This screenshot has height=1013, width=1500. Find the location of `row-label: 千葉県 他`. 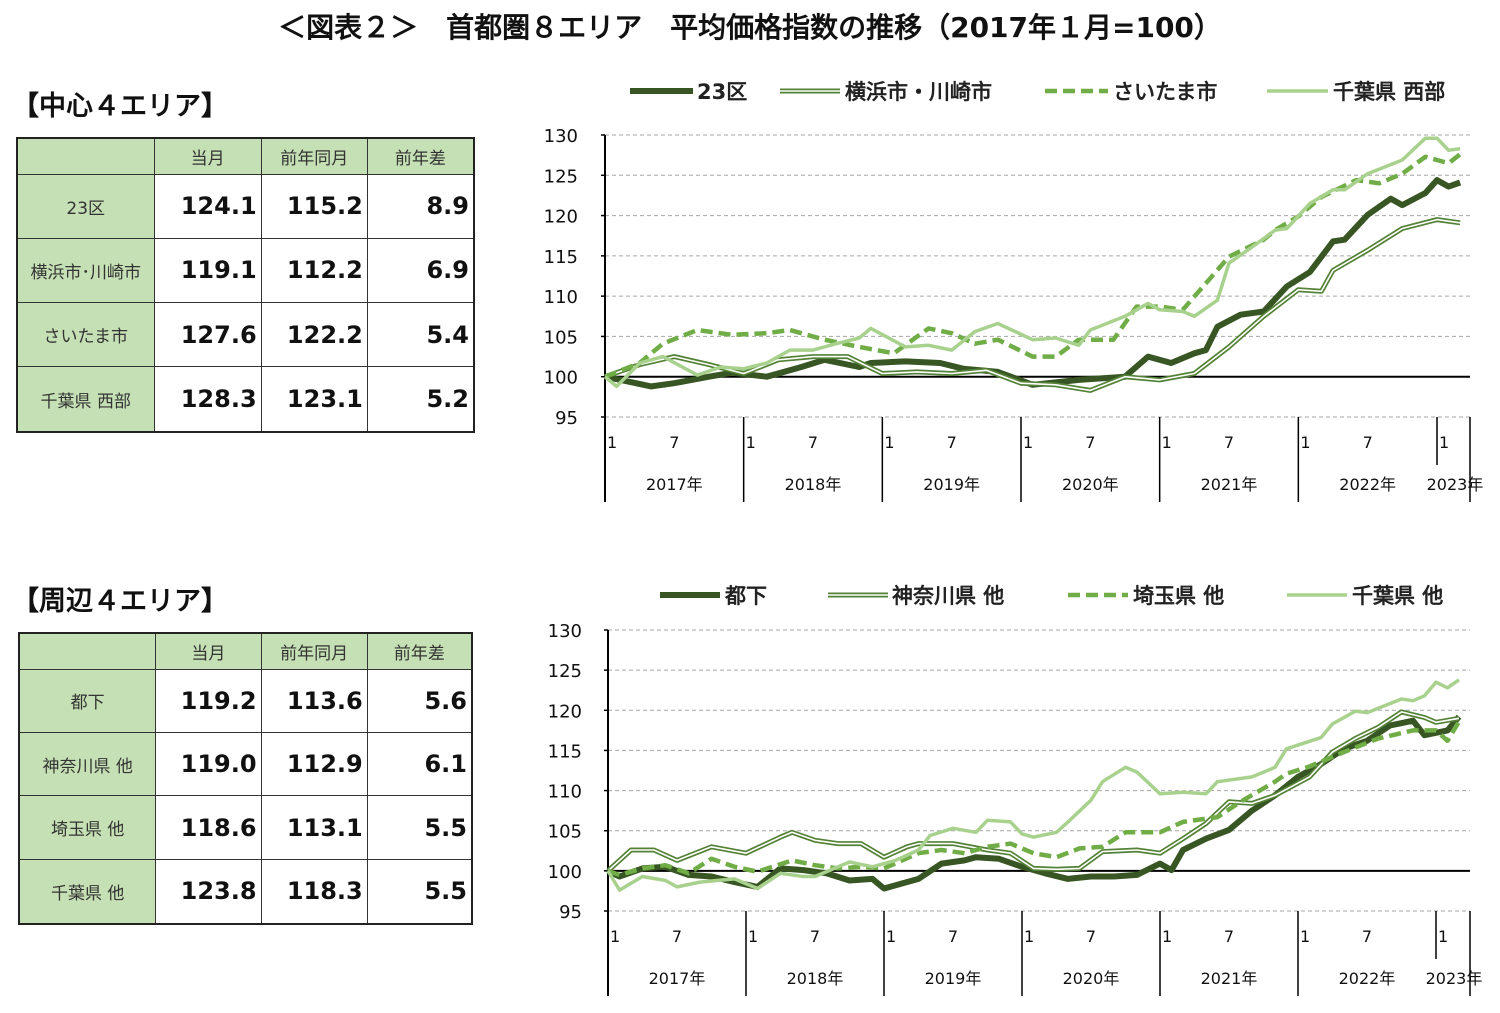

row-label: 千葉県 他 is located at coordinates (87, 891).